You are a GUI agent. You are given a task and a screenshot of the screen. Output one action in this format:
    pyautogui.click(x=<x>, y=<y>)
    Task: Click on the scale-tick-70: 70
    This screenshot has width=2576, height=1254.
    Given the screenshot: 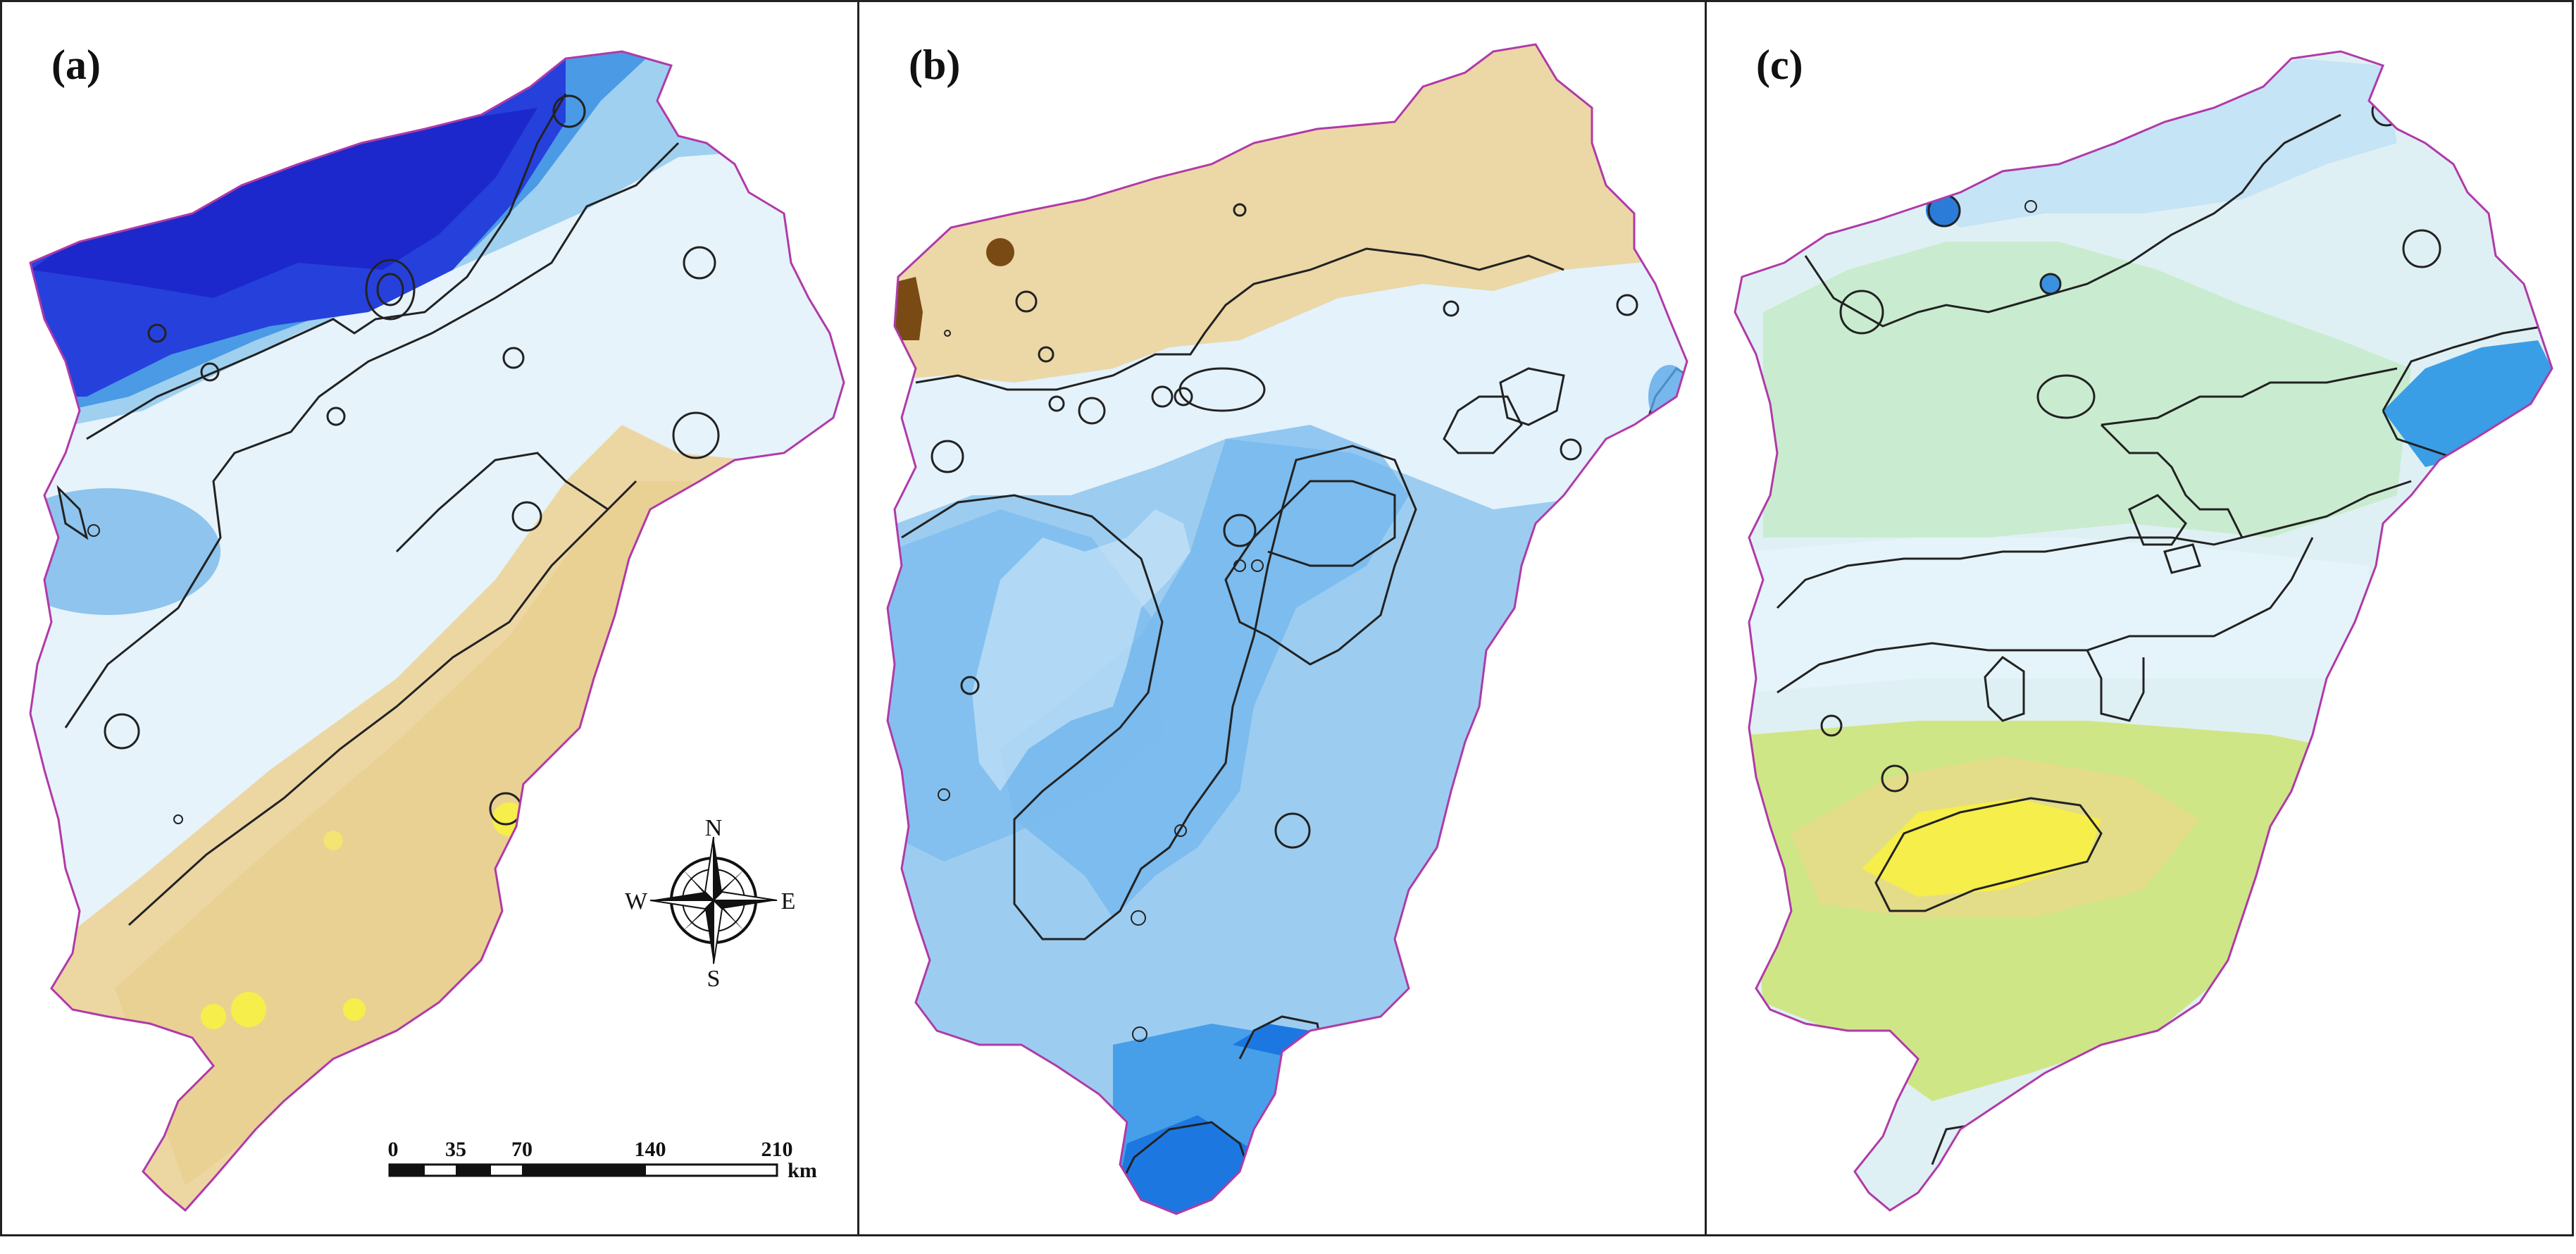 What is the action you would take?
    pyautogui.click(x=522, y=1149)
    